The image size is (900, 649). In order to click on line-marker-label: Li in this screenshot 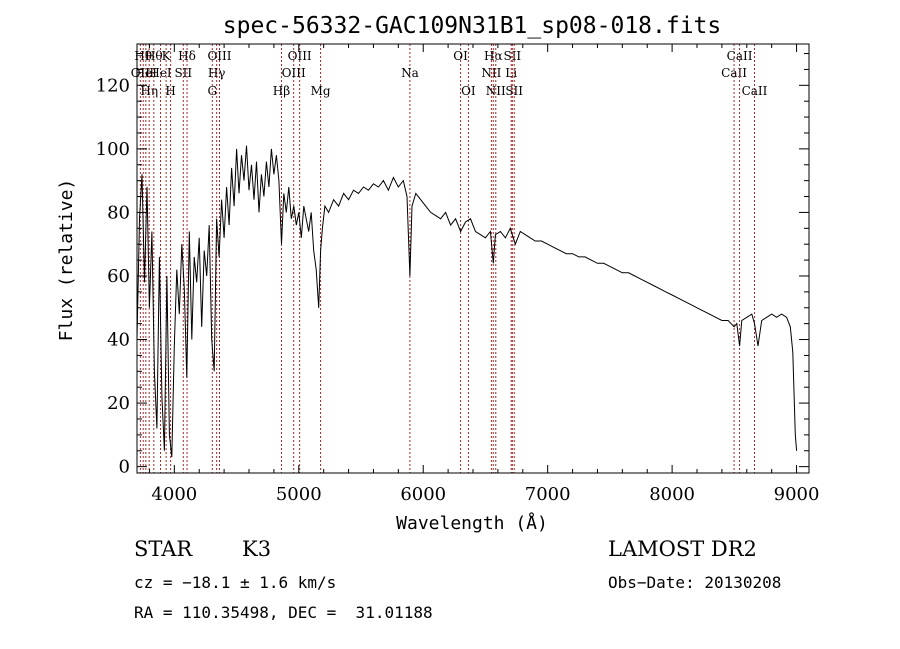, I will do `click(511, 73)`.